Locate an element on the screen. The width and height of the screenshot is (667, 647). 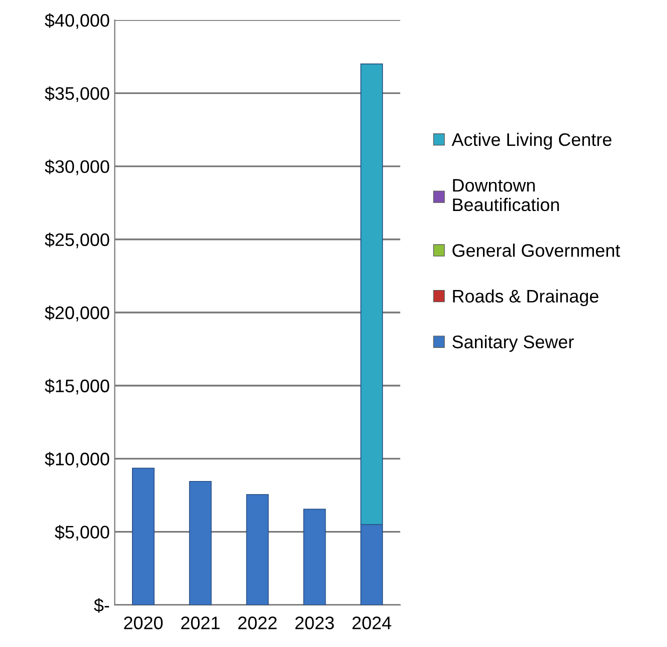
x-tick-label: 2024 is located at coordinates (372, 623).